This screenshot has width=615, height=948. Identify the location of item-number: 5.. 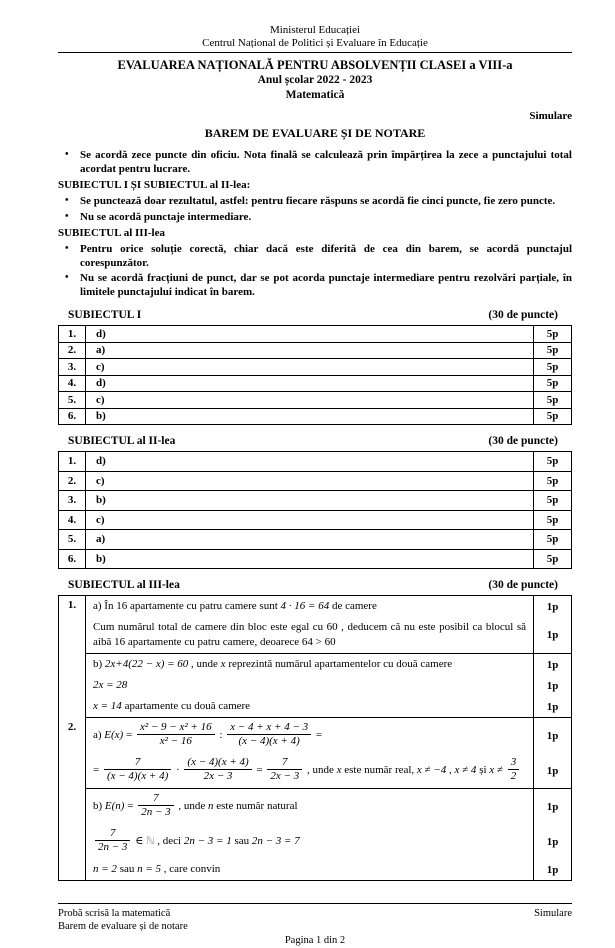
(72, 400).